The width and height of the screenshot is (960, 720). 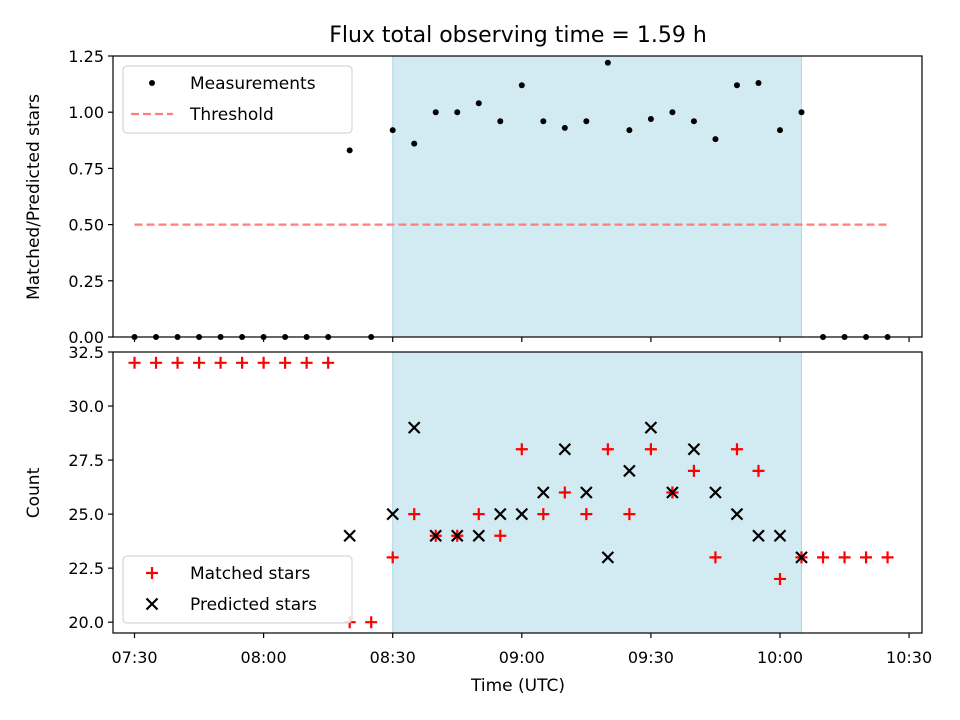 What do you see at coordinates (780, 657) in the screenshot?
I see `x-tick-label: 10:00` at bounding box center [780, 657].